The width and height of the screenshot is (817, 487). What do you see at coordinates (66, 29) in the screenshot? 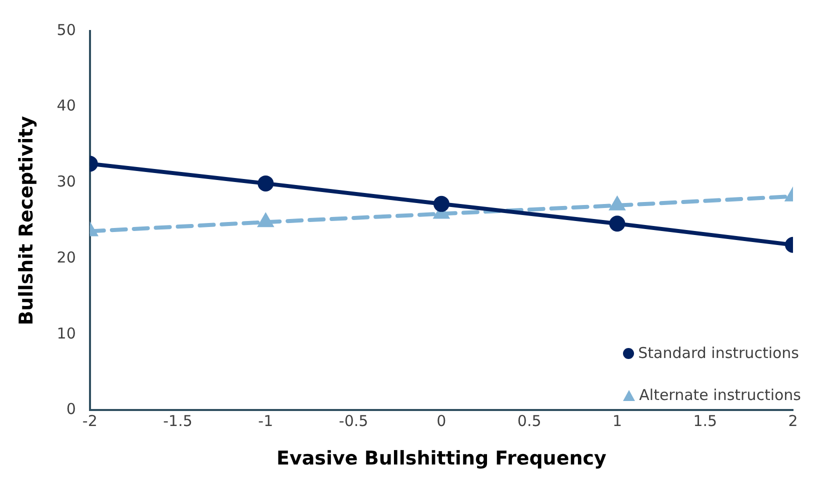
I see `y-tick-label: 50` at bounding box center [66, 29].